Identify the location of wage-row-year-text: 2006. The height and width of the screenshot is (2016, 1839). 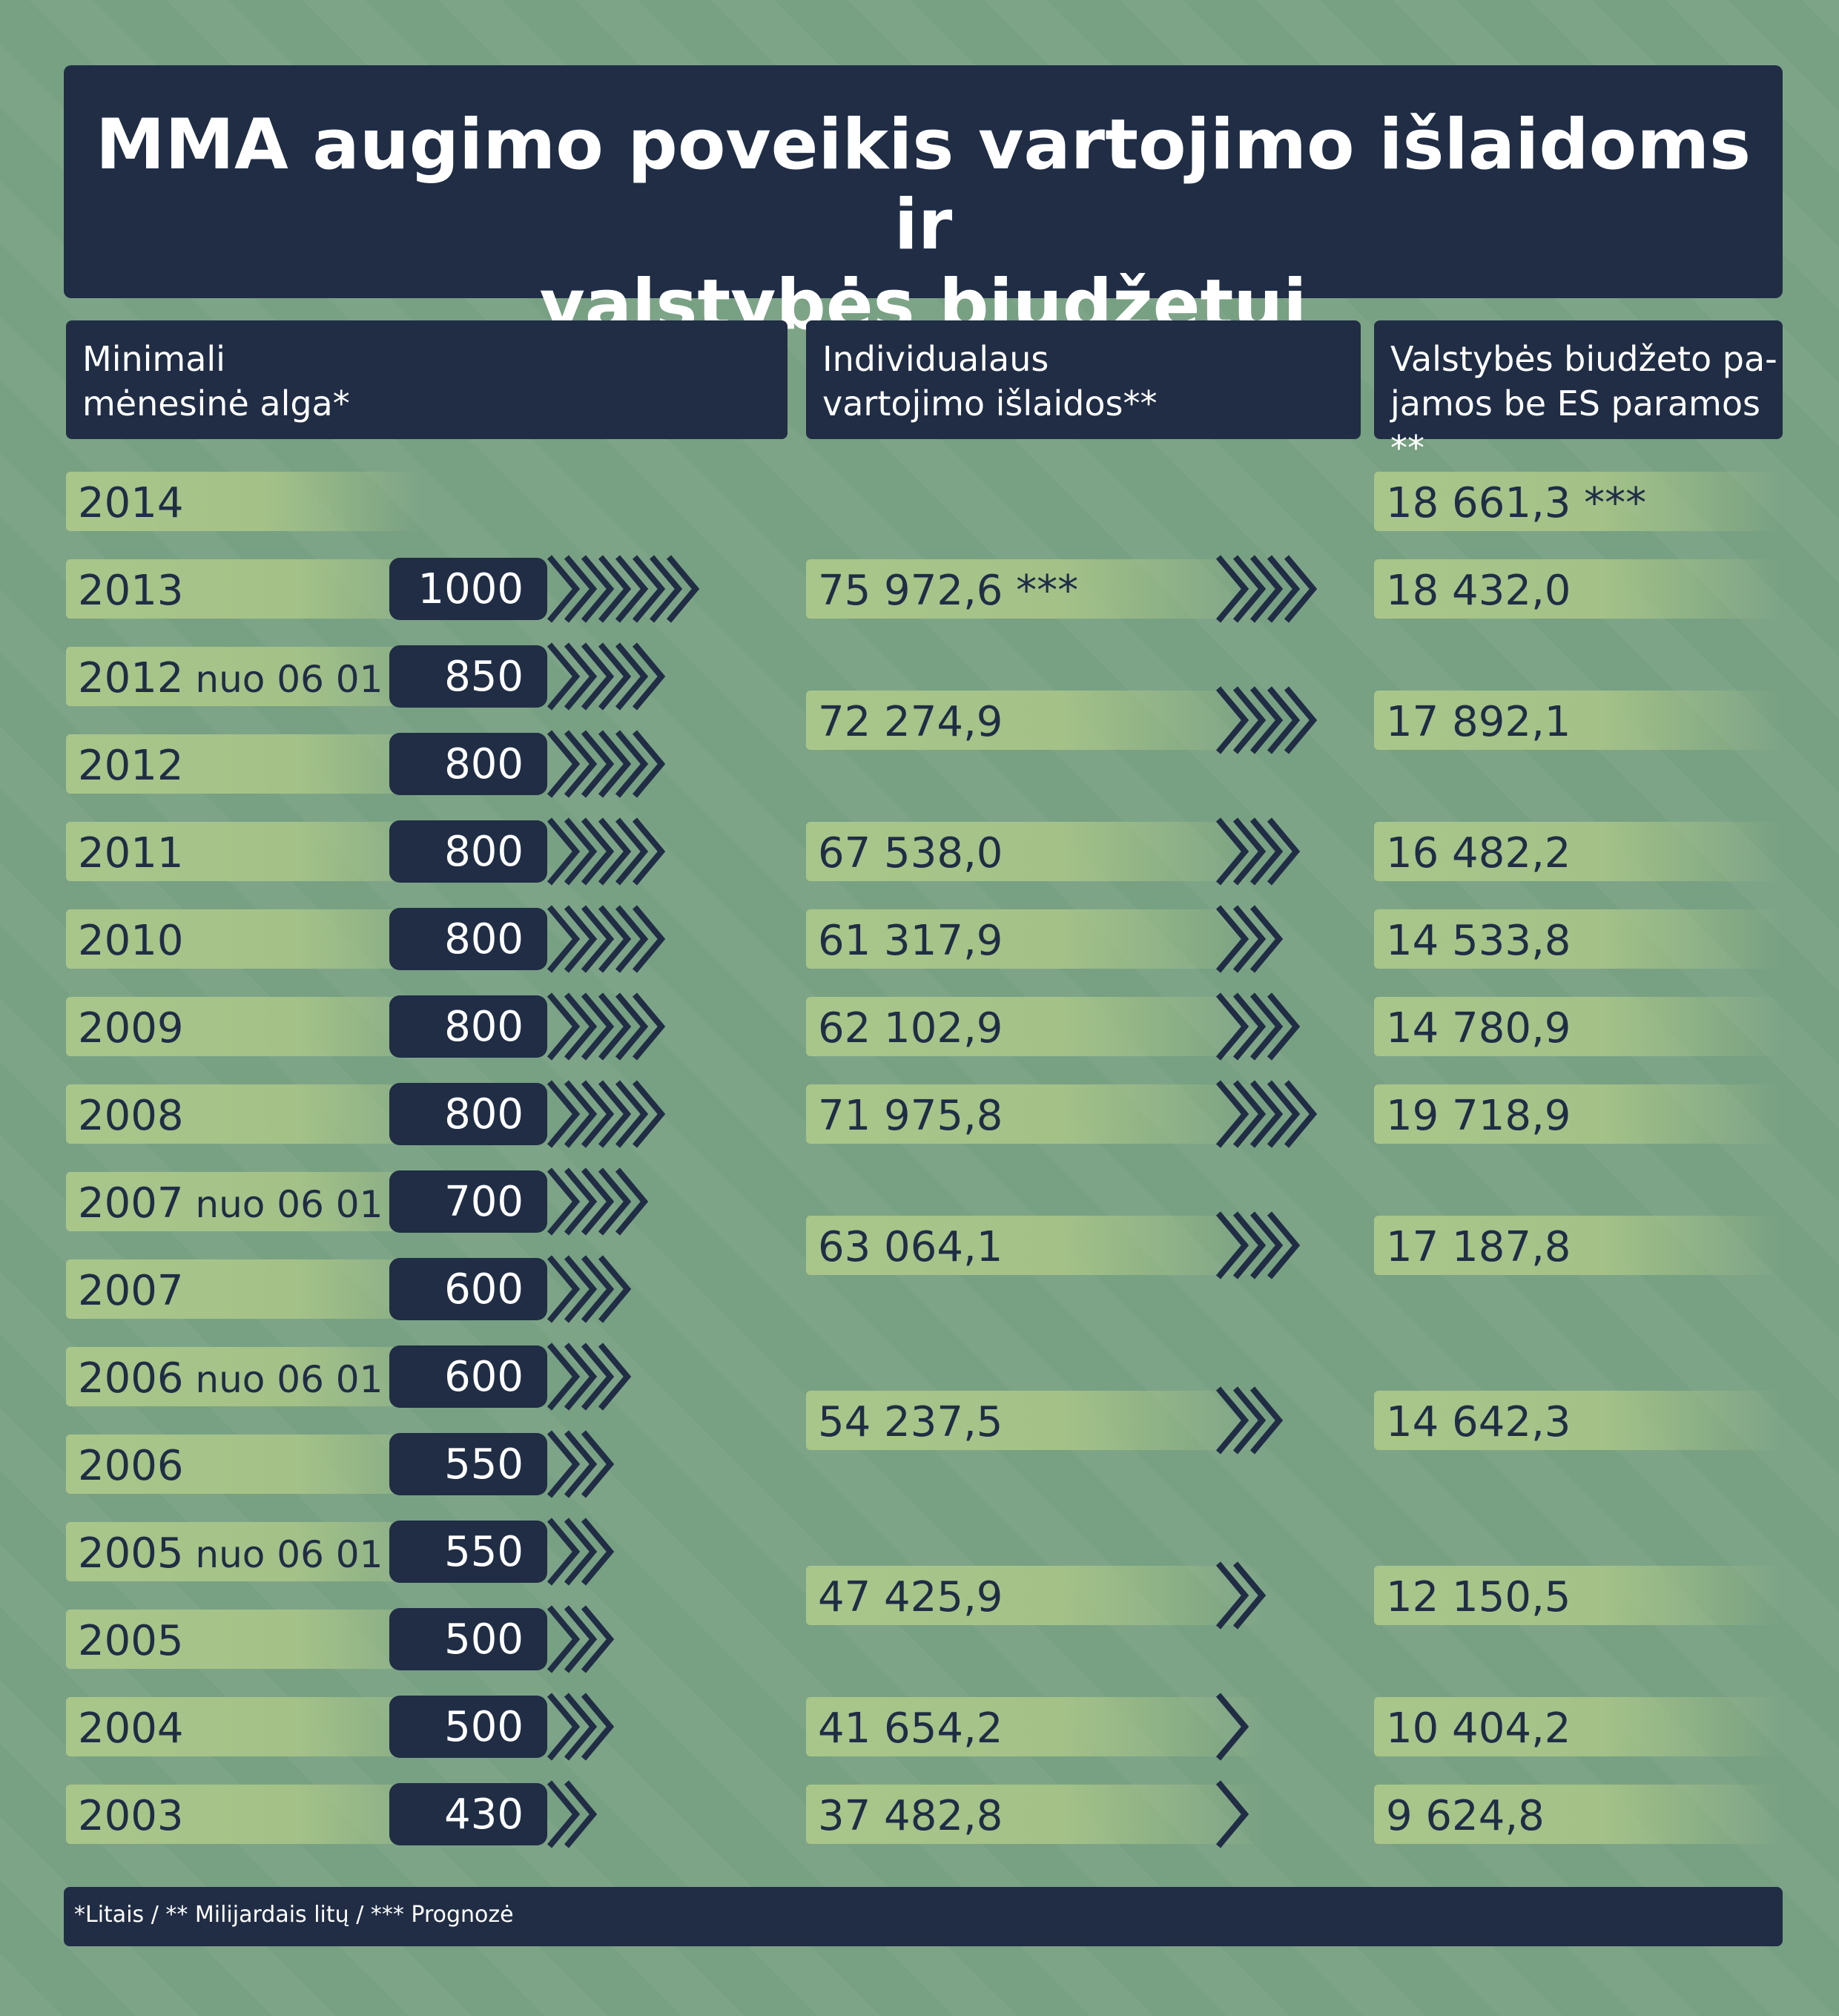
(131, 1466).